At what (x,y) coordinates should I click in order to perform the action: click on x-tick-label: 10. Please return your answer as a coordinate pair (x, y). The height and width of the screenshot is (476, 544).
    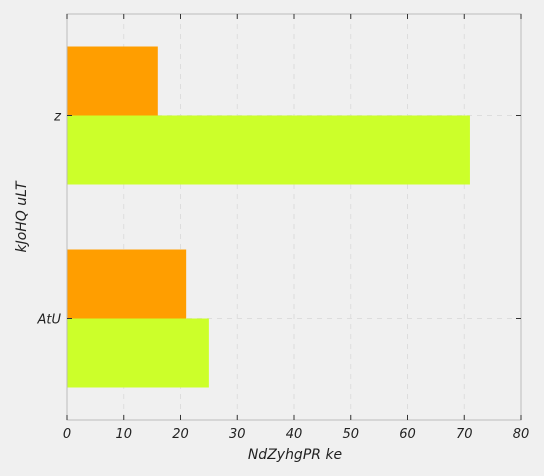
    Looking at the image, I should click on (123, 434).